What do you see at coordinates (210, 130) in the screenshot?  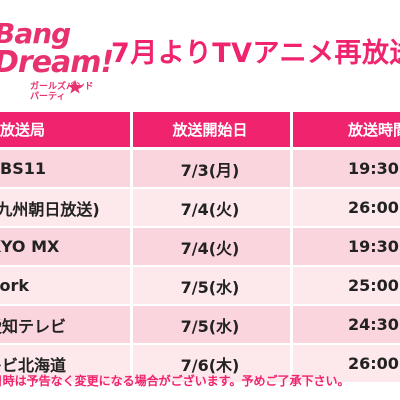 I see `header-date: 放送開始日` at bounding box center [210, 130].